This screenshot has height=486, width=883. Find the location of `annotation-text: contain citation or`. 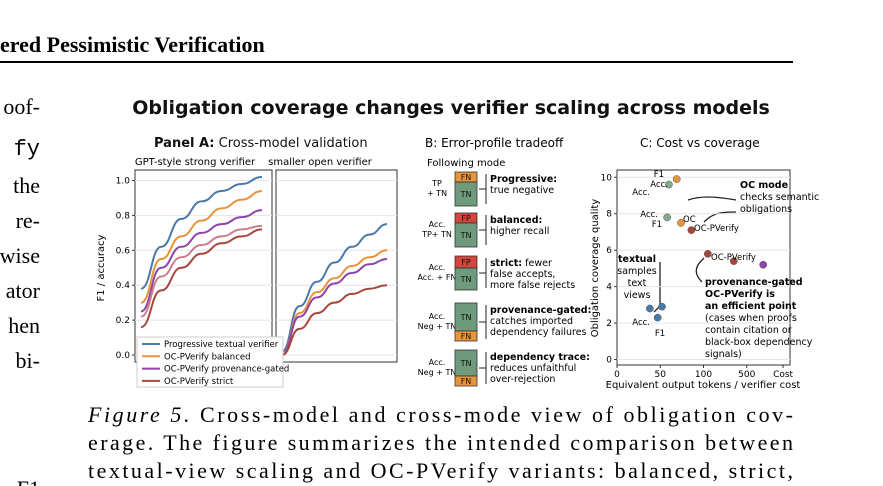

annotation-text: contain citation or is located at coordinates (748, 330).